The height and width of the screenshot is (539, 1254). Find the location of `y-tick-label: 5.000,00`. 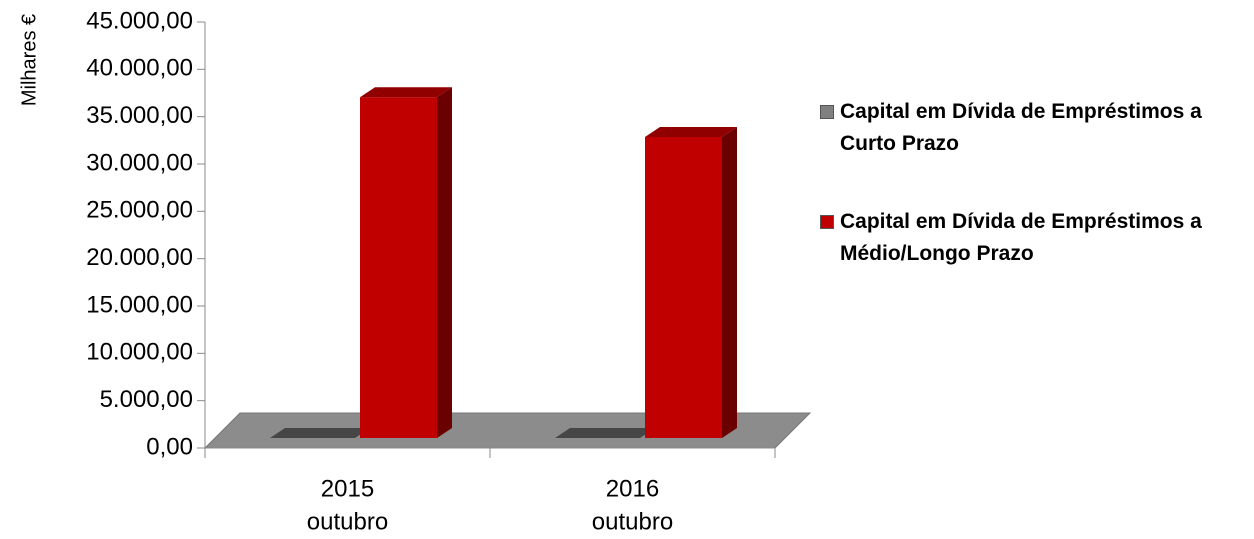

y-tick-label: 5.000,00 is located at coordinates (146, 399).